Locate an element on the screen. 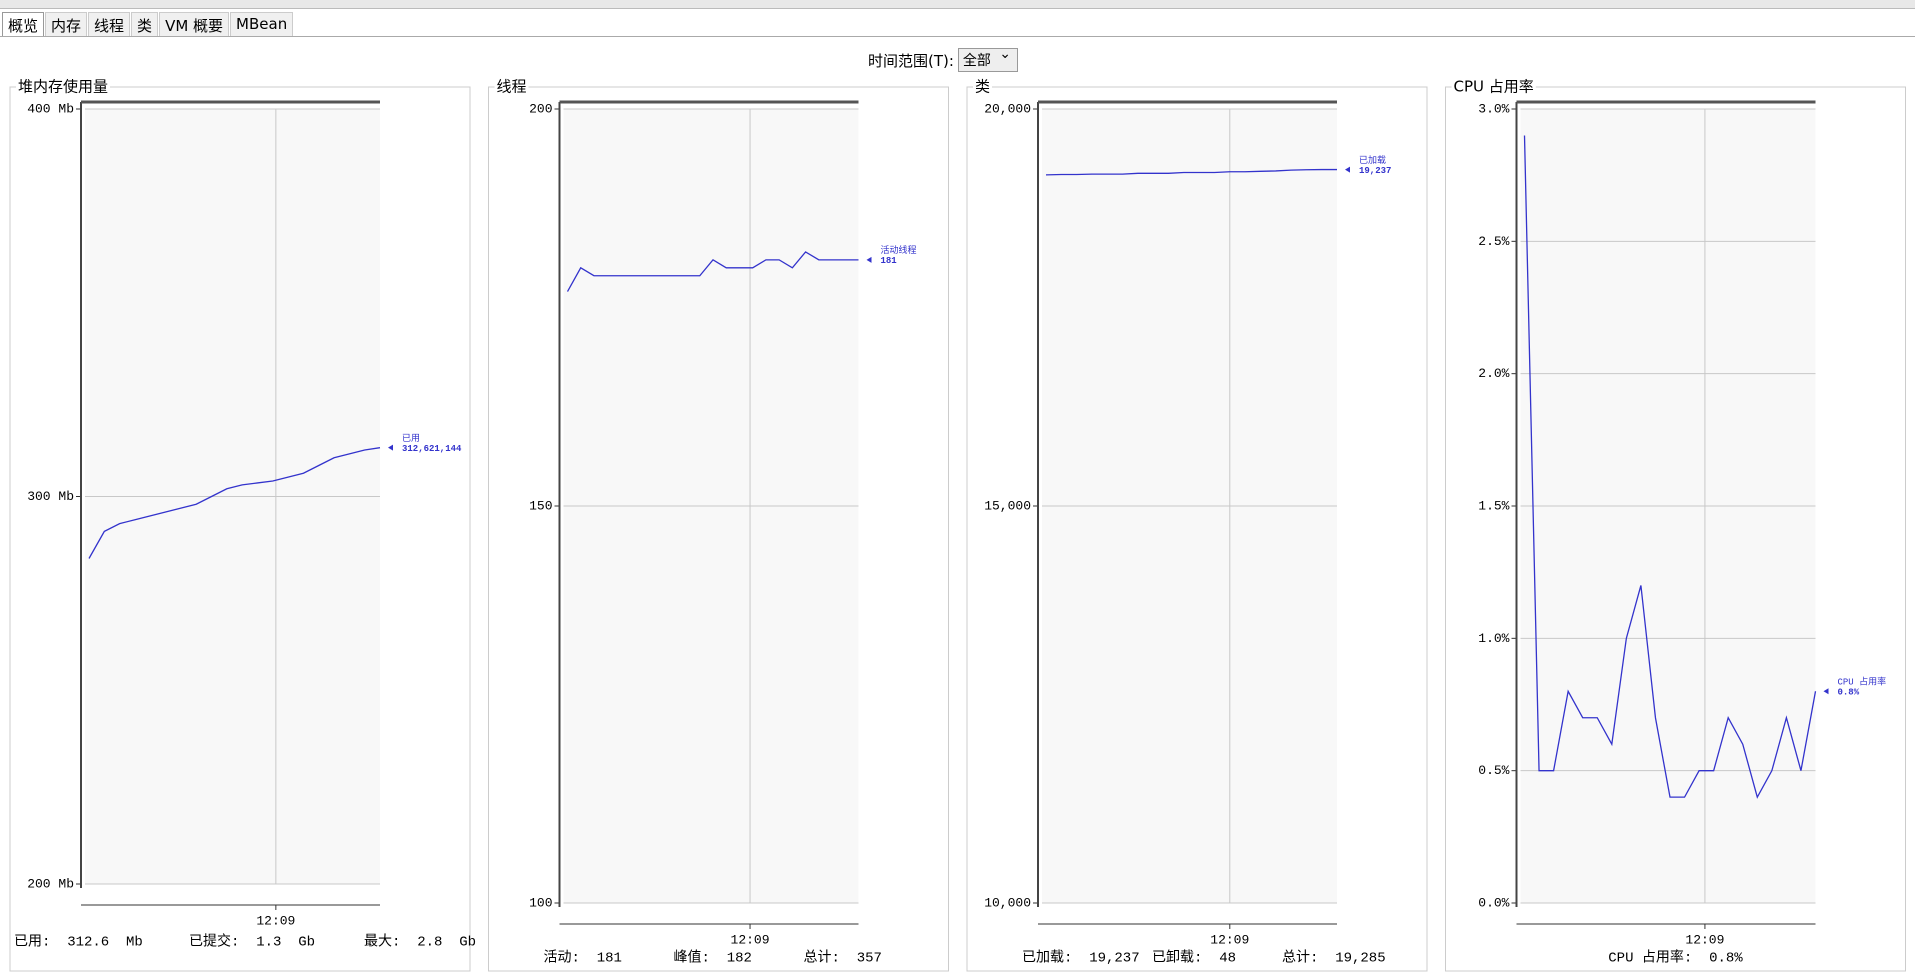  y-tick-label: 1.0% is located at coordinates (1493, 638).